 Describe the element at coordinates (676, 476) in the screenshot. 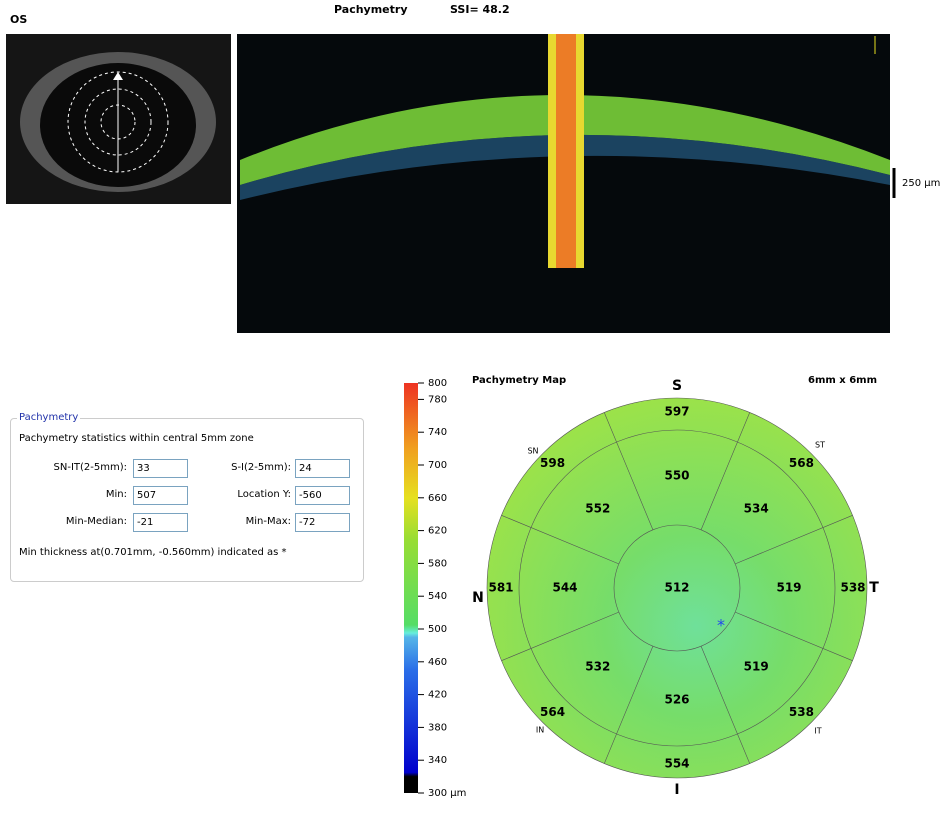

I see `sector-thickness: 550` at that location.